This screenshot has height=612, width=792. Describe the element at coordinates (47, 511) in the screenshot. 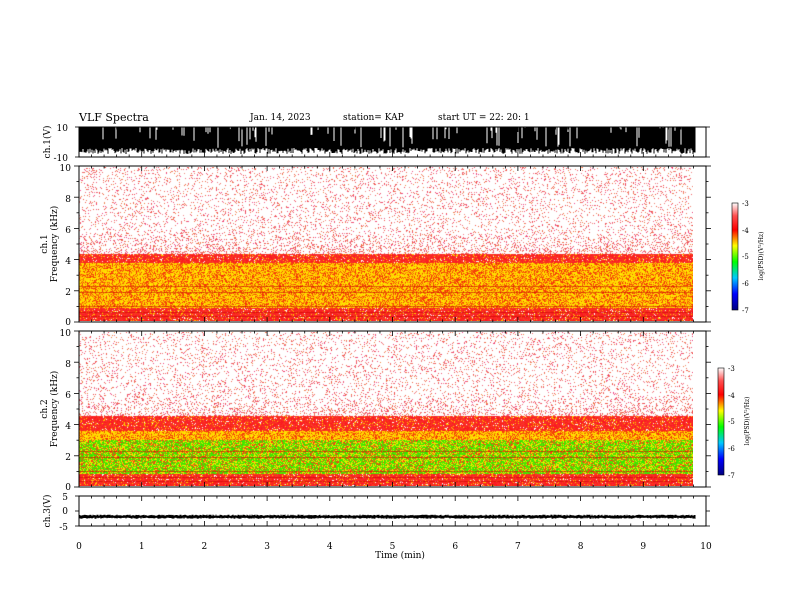

I see `ch3-ylabel: ch.3(V)` at that location.